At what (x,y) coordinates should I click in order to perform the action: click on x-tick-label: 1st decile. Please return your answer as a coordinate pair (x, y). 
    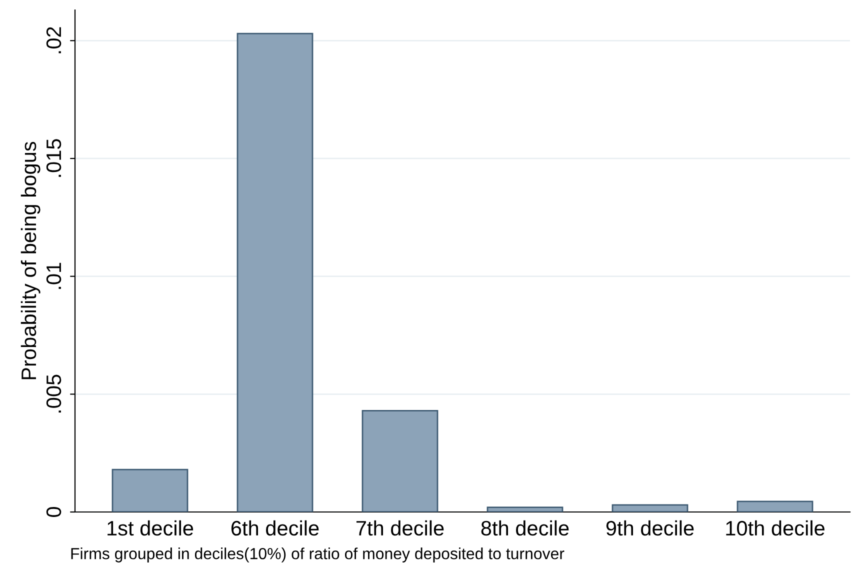
    Looking at the image, I should click on (151, 528).